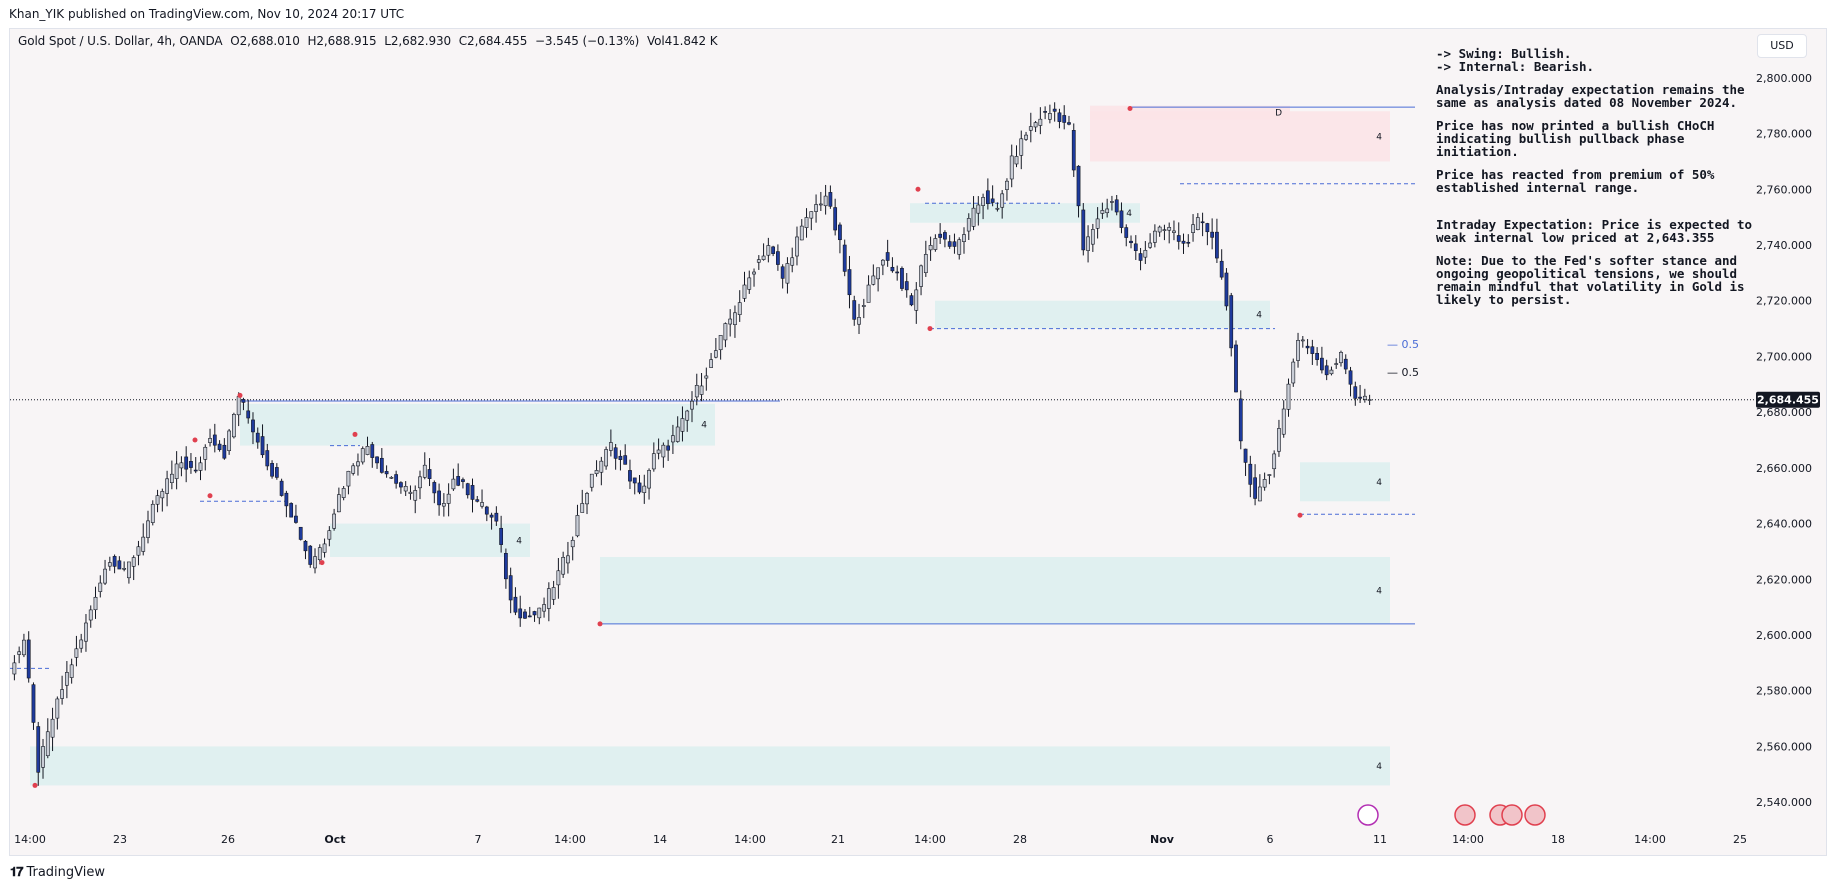  What do you see at coordinates (587, 41) in the screenshot?
I see `ohlc-change: −3.545 (−0.13%)` at bounding box center [587, 41].